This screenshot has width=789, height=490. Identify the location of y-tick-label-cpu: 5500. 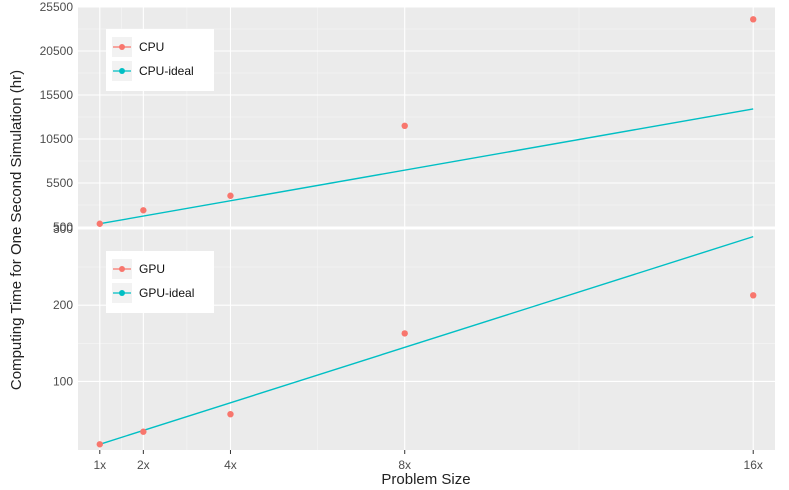
(59, 183).